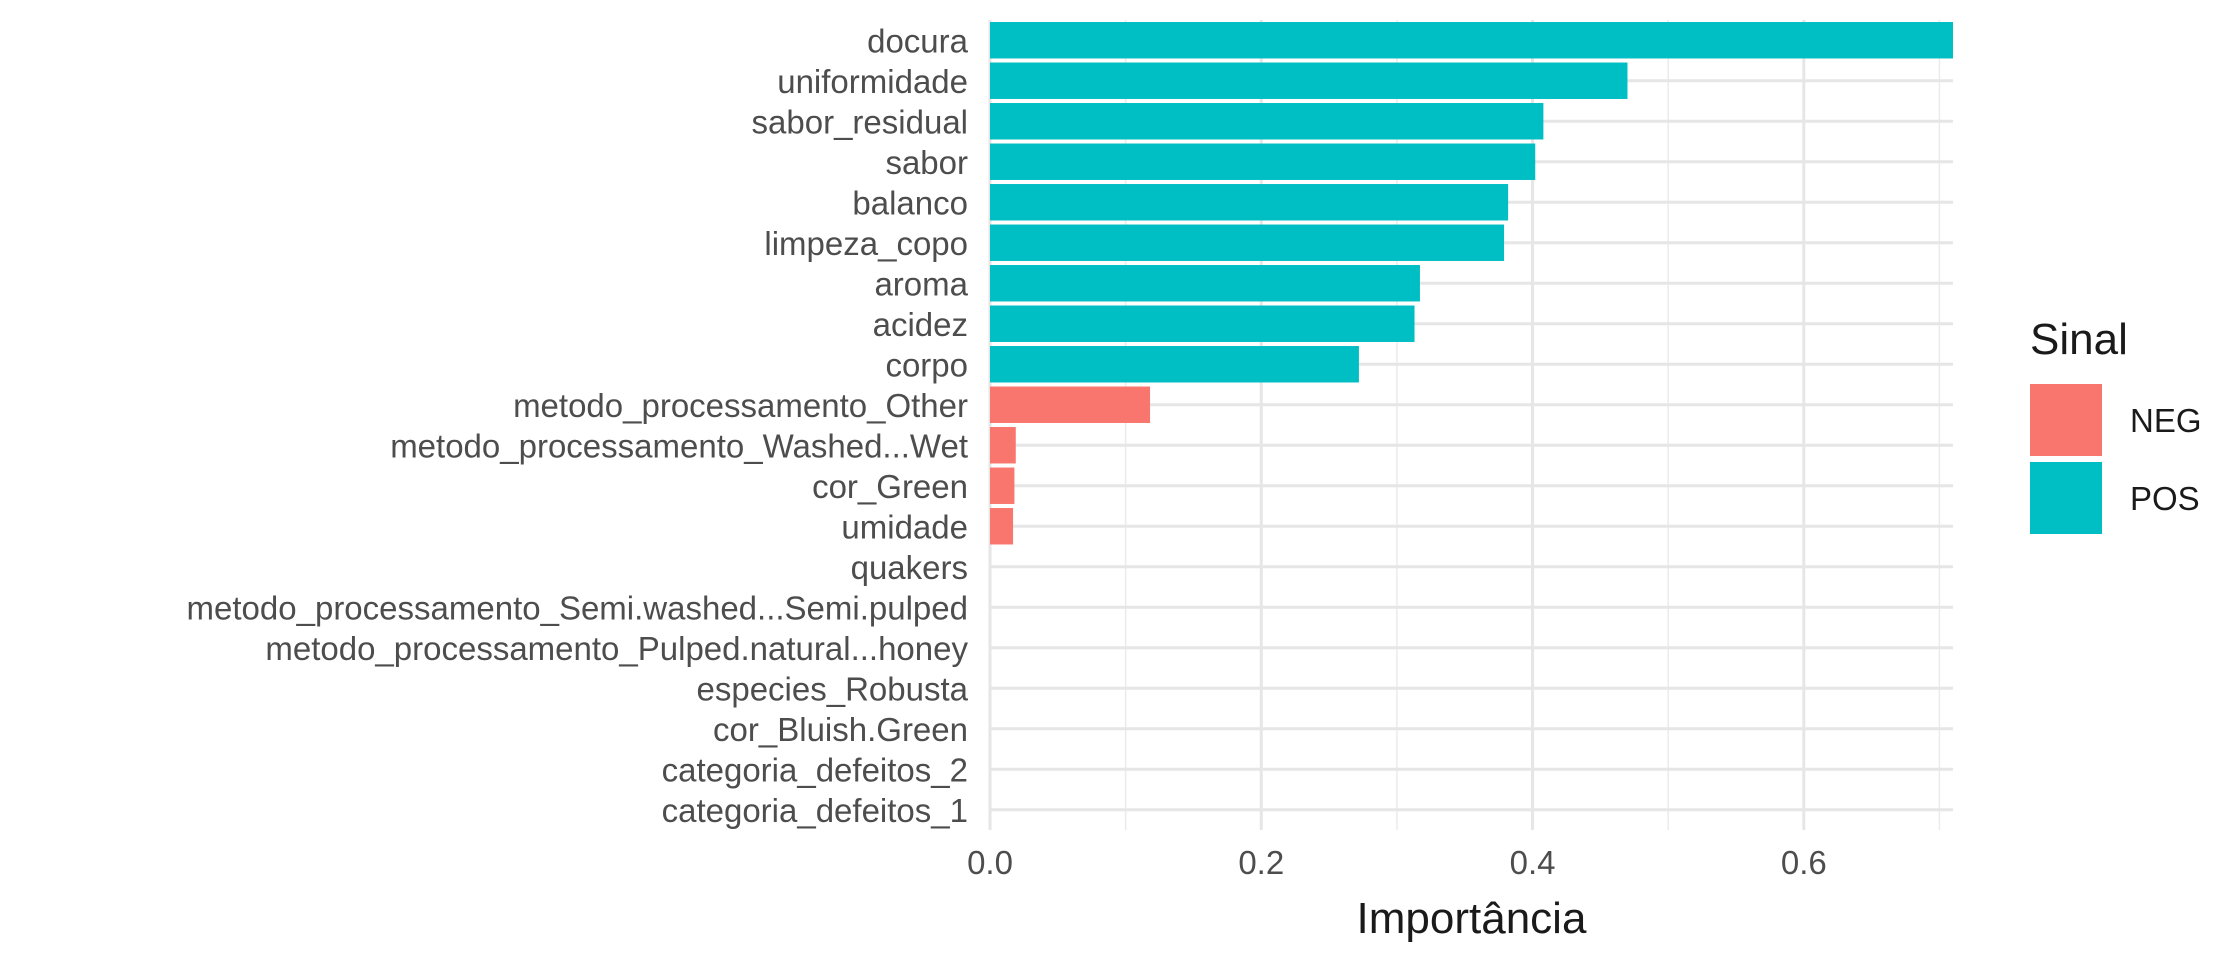 The width and height of the screenshot is (2240, 960). Describe the element at coordinates (1070, 404) in the screenshot. I see `bar-metodo_processamento_Other` at that location.